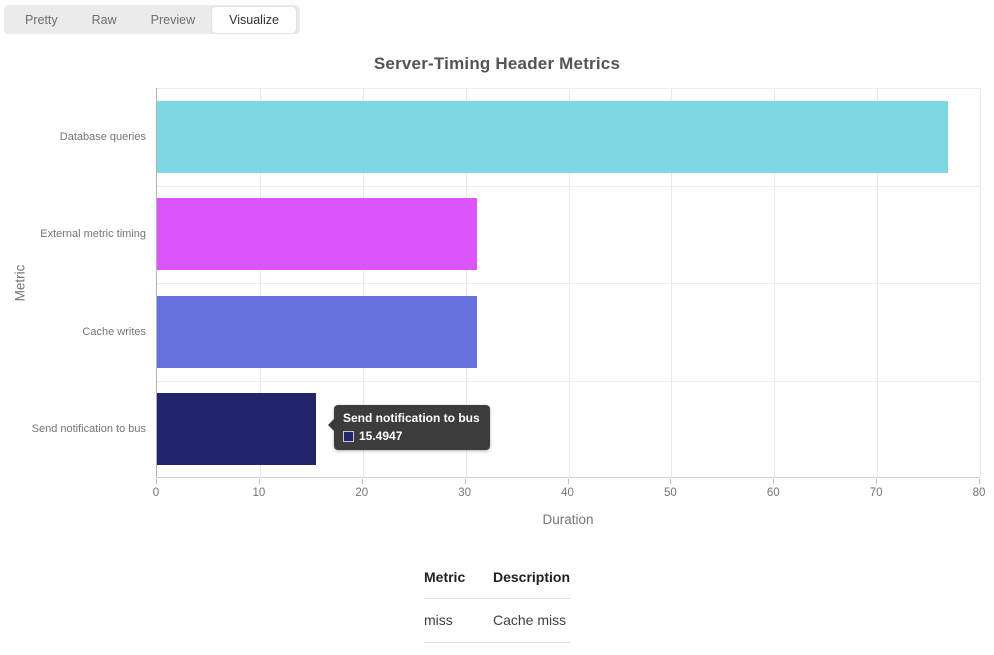 The width and height of the screenshot is (994, 655). I want to click on table-header-description: Description, so click(532, 580).